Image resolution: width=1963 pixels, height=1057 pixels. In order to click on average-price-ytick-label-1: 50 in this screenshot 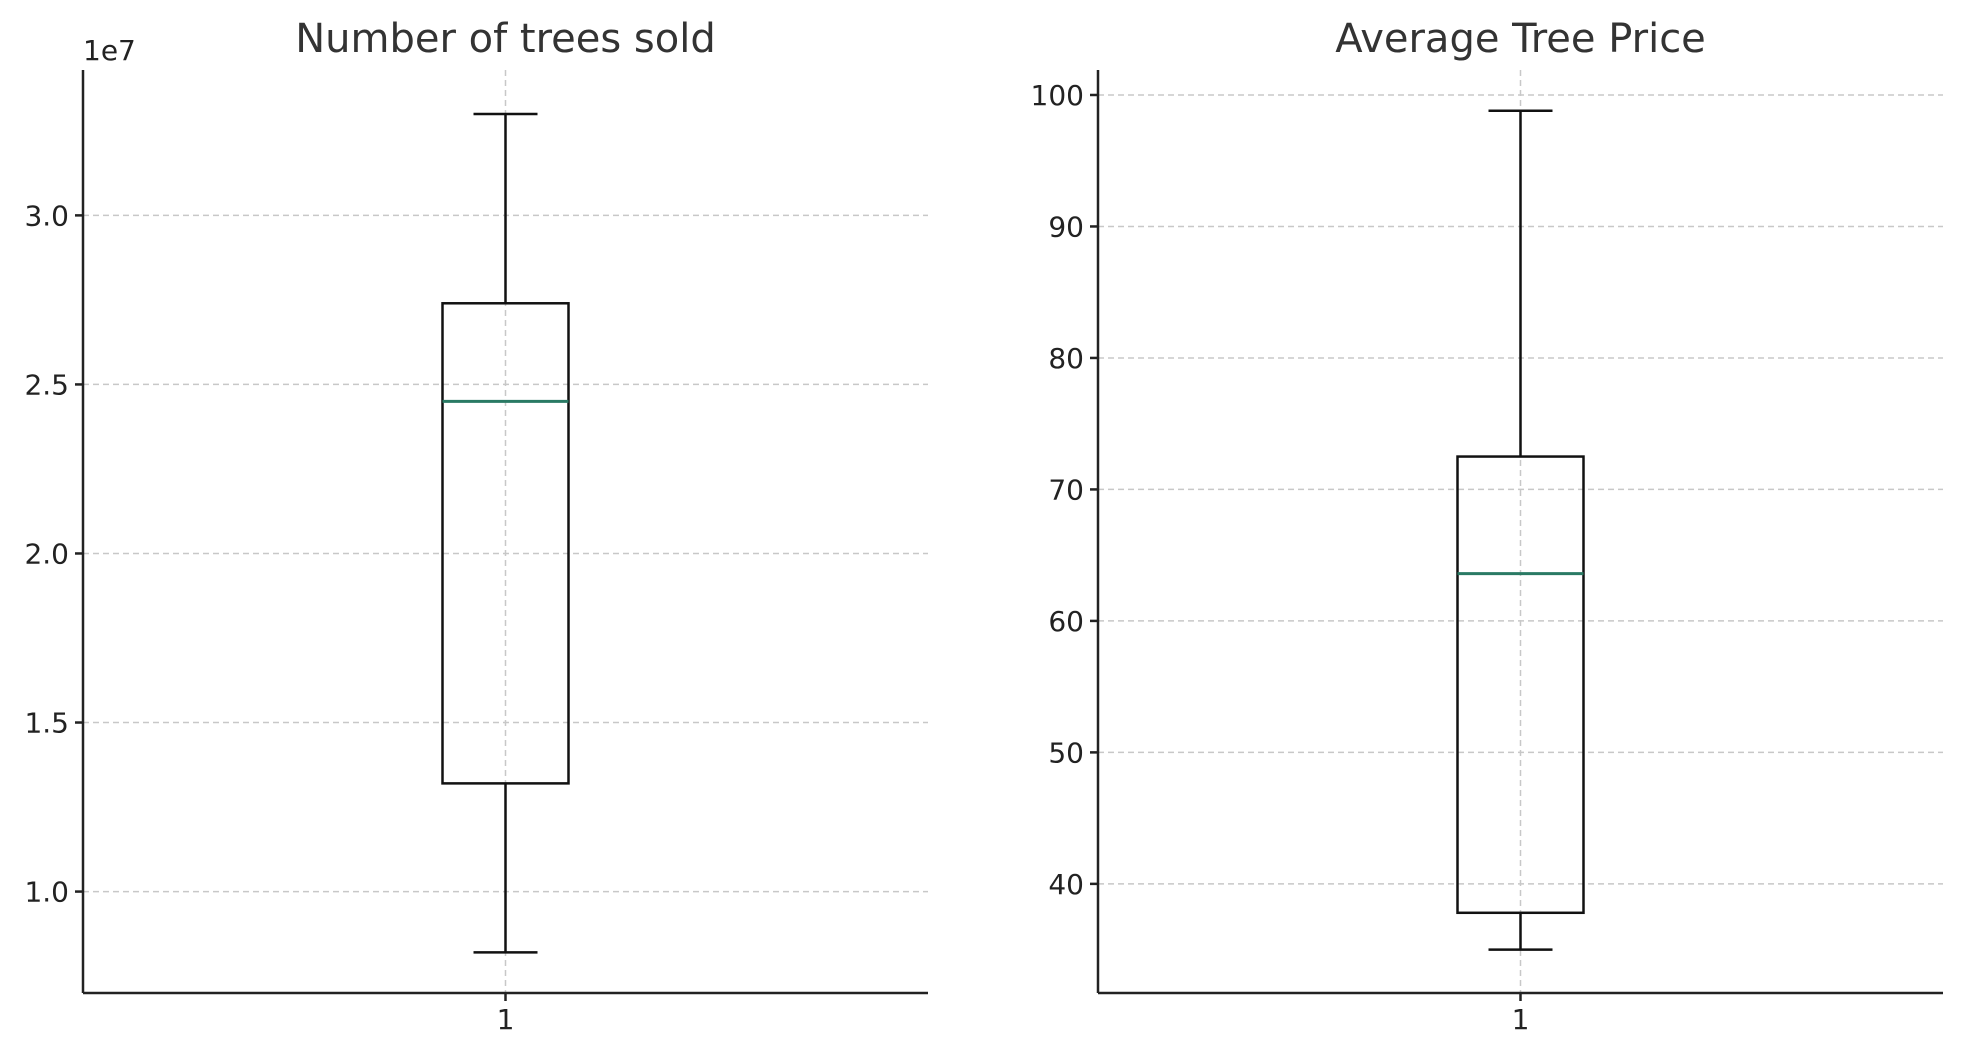, I will do `click(1066, 752)`.